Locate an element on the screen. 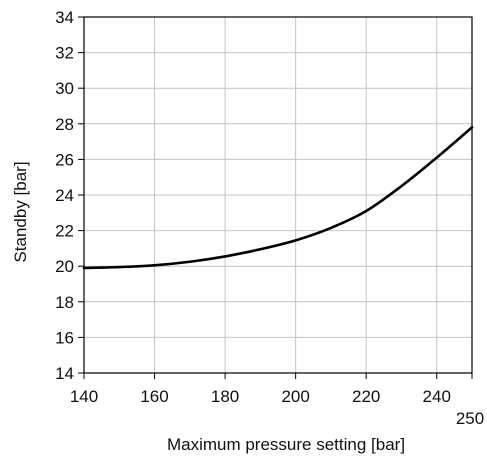 The height and width of the screenshot is (458, 487). y-tick-label: 26 is located at coordinates (64, 159).